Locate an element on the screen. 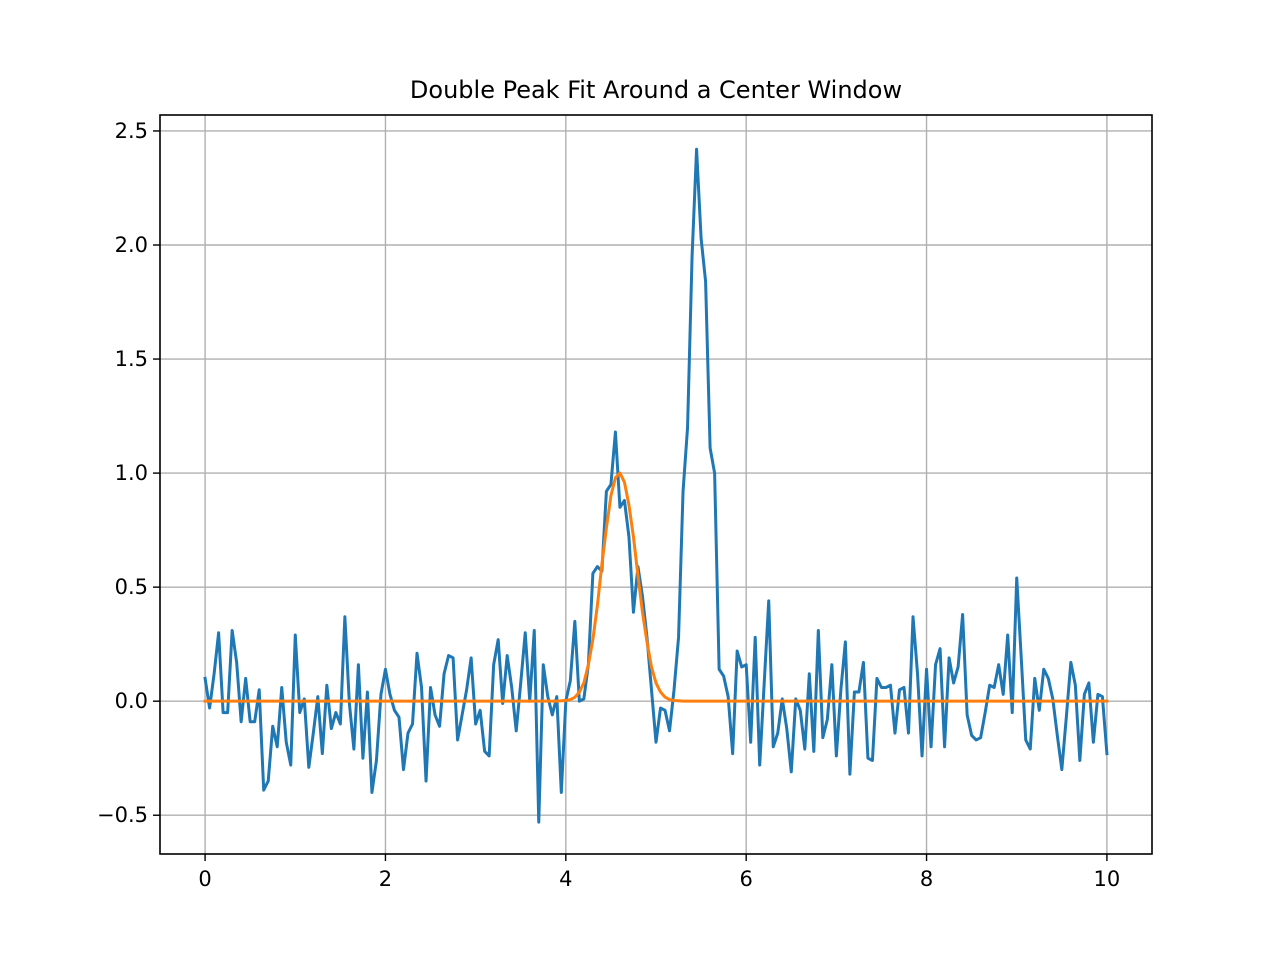 Image resolution: width=1280 pixels, height=960 pixels. y-tick-label: 1.0 is located at coordinates (131, 473).